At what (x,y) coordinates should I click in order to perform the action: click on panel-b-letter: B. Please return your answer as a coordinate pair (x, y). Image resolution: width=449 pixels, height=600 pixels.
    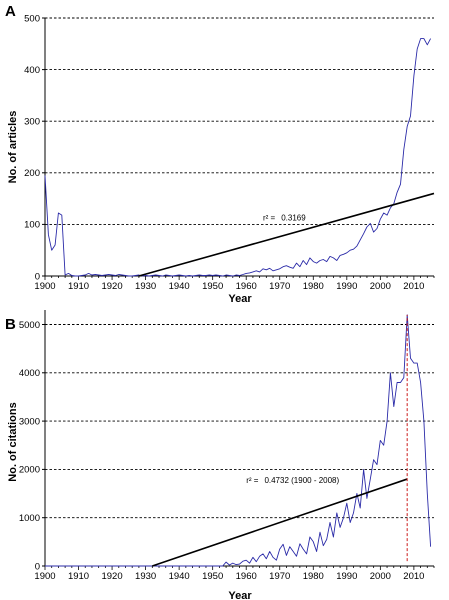
    Looking at the image, I should click on (10, 324).